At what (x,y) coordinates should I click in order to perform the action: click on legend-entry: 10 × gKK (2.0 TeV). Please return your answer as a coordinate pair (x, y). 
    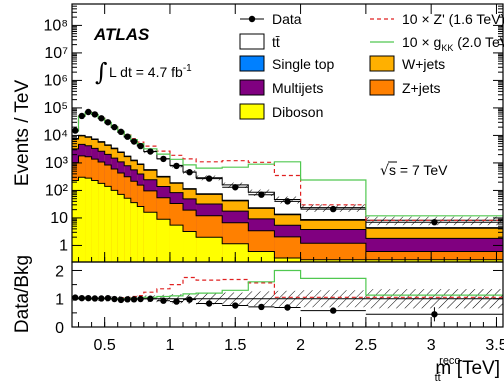
    Looking at the image, I should click on (437, 43).